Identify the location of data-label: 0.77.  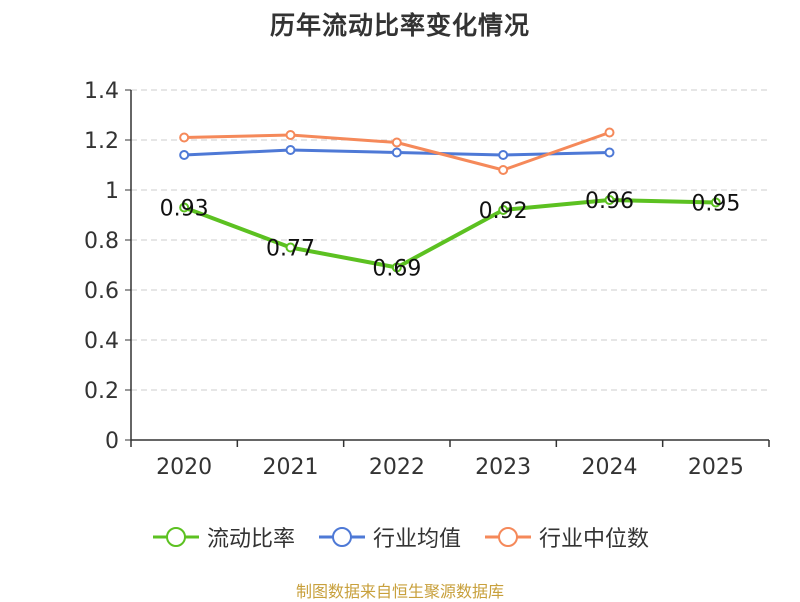
(290, 249).